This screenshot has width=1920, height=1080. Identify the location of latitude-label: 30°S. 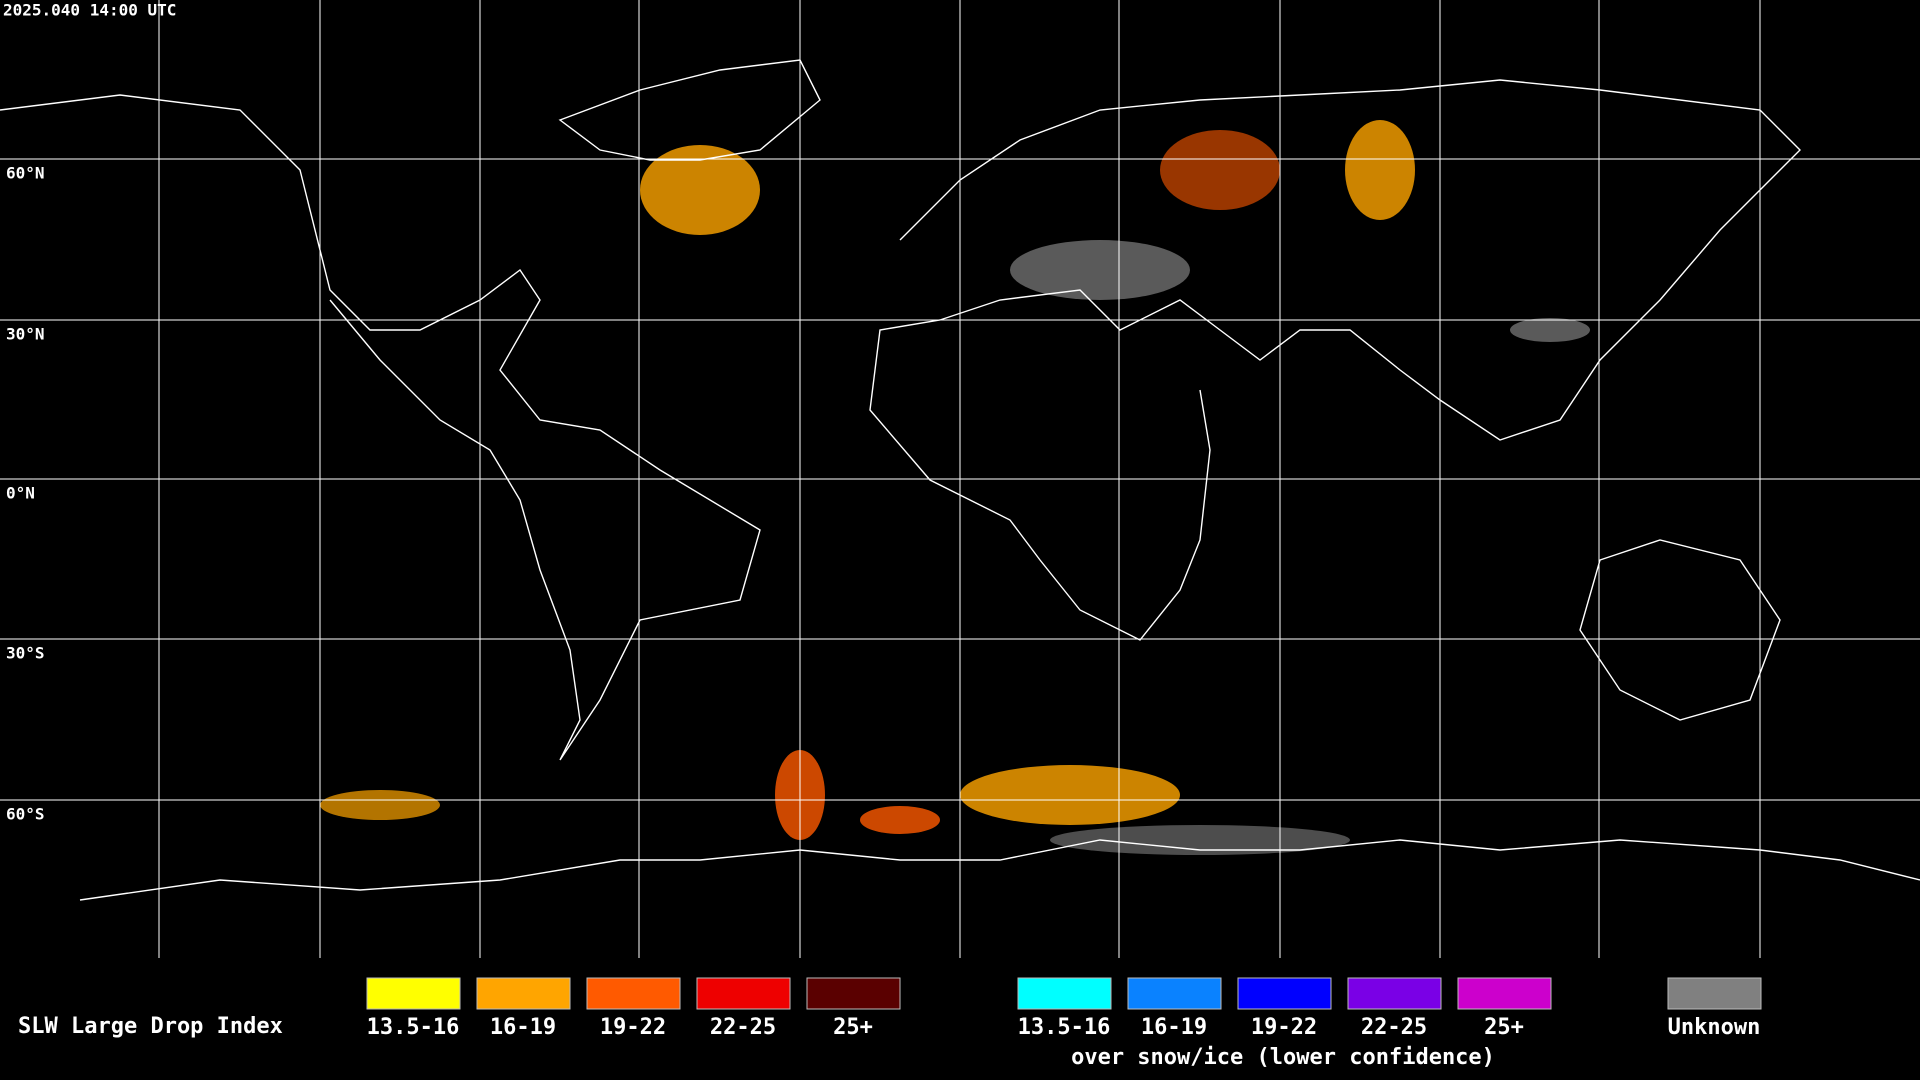
(25, 653).